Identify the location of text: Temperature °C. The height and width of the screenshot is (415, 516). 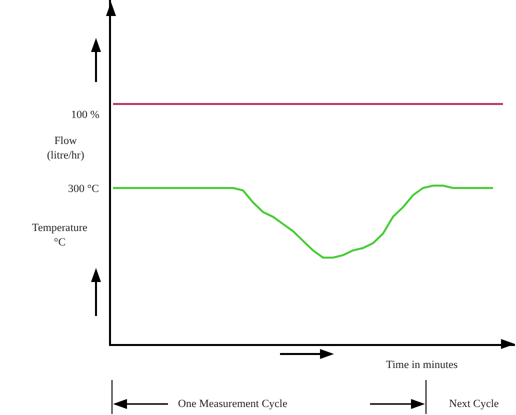
(60, 235).